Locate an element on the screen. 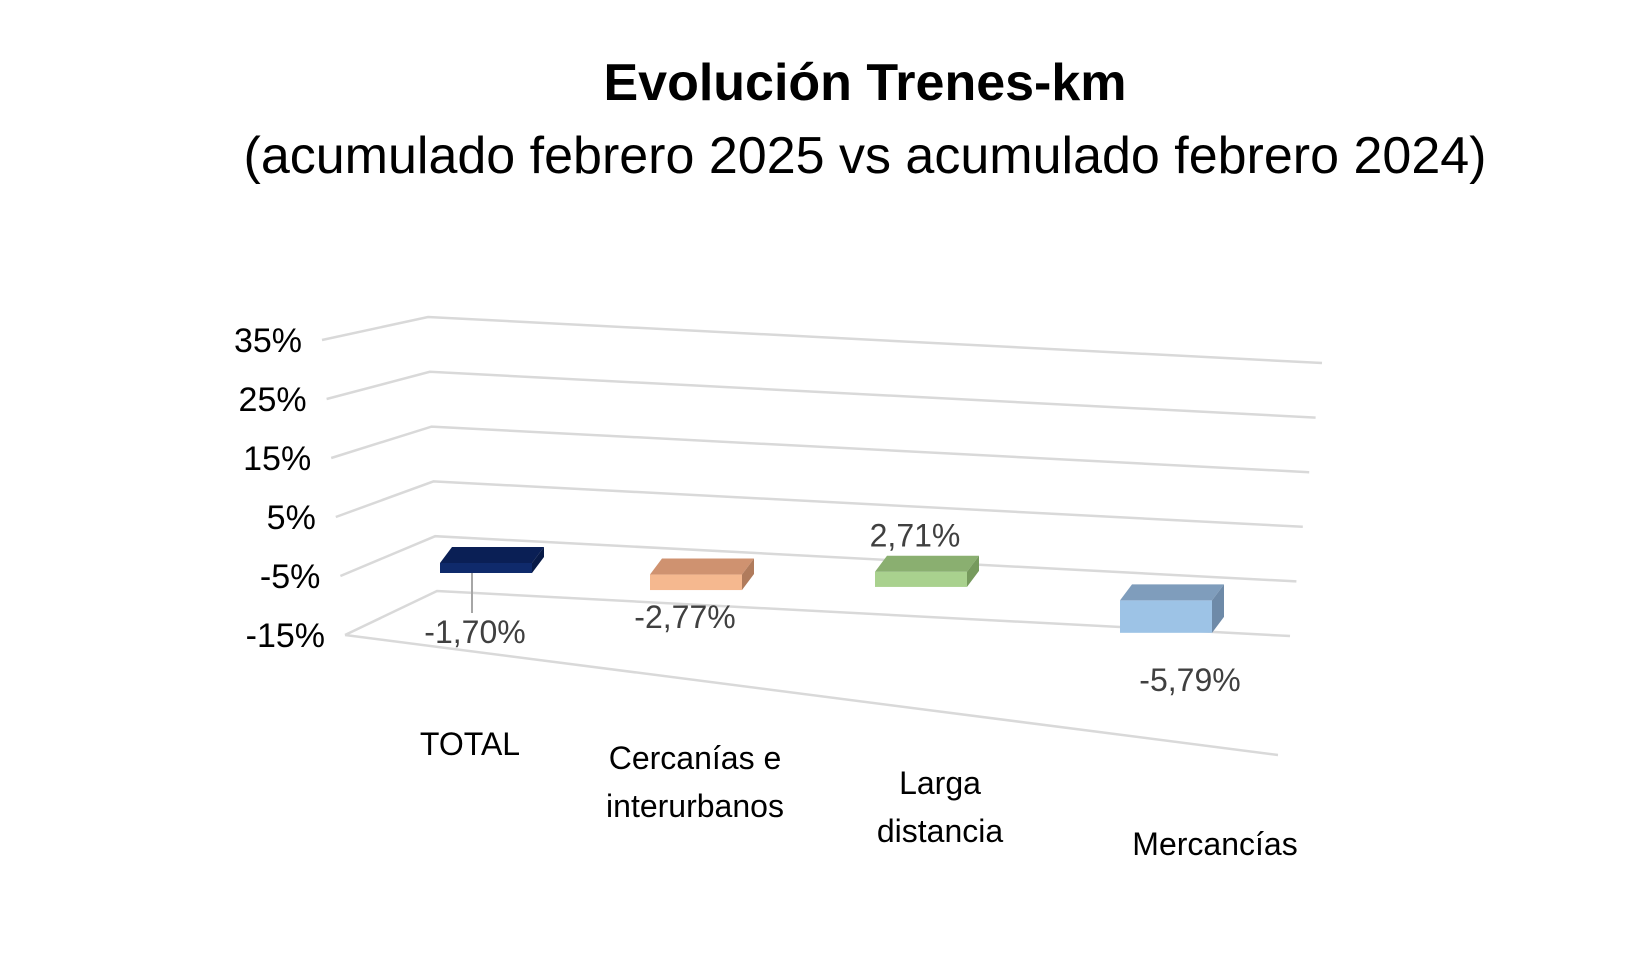 The height and width of the screenshot is (958, 1650). y-tick-label: -5% is located at coordinates (290, 577).